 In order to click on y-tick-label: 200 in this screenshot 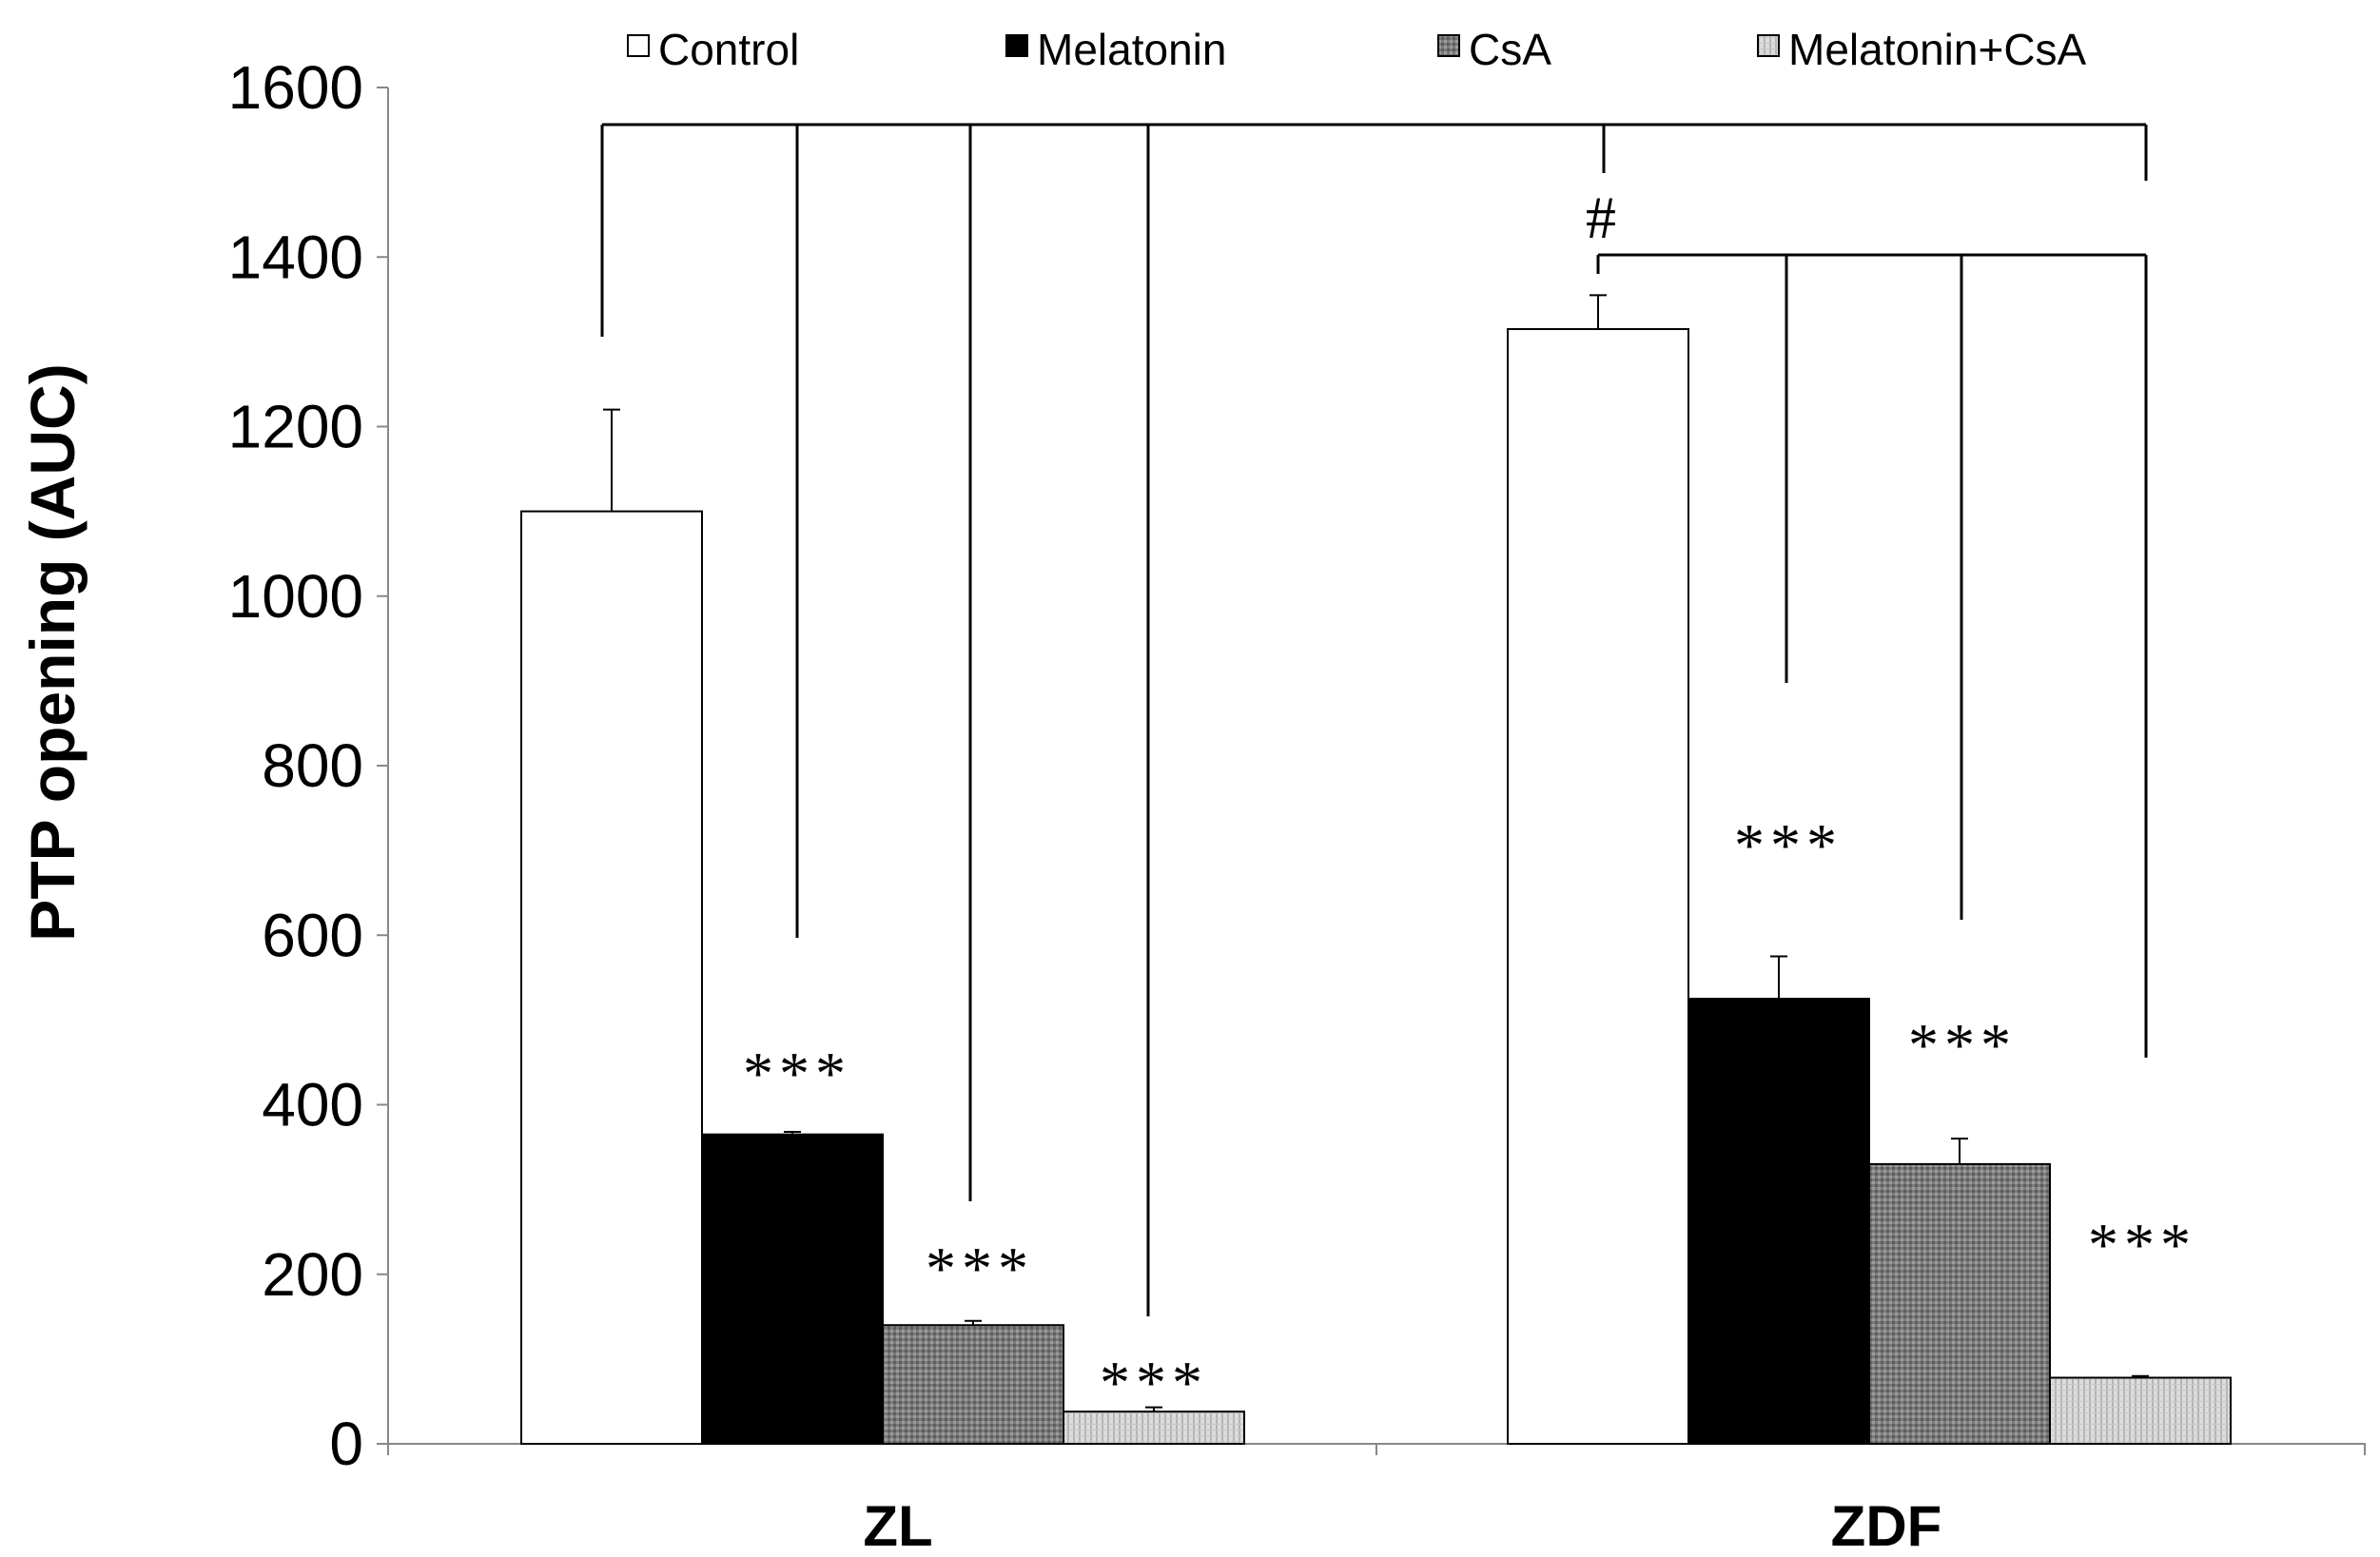, I will do `click(312, 1274)`.